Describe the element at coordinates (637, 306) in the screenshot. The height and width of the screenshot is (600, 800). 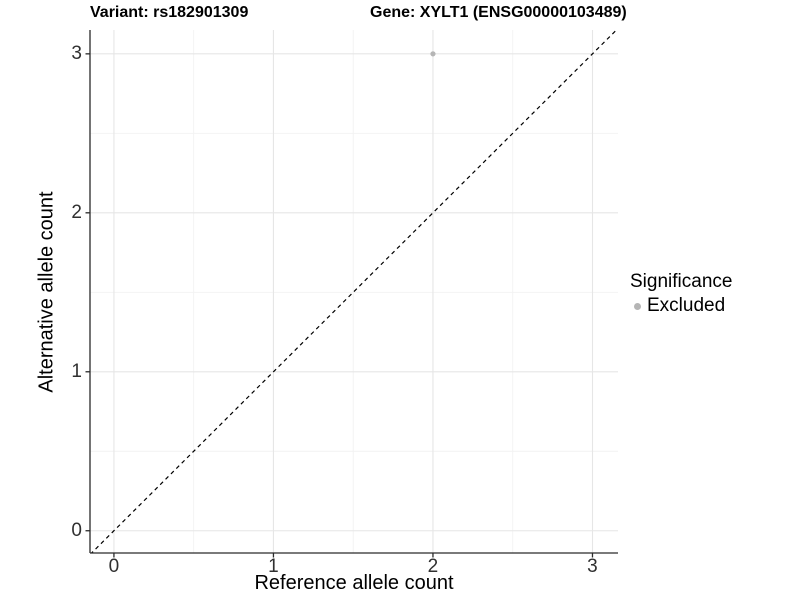
I see `legend-key-dot-icon` at that location.